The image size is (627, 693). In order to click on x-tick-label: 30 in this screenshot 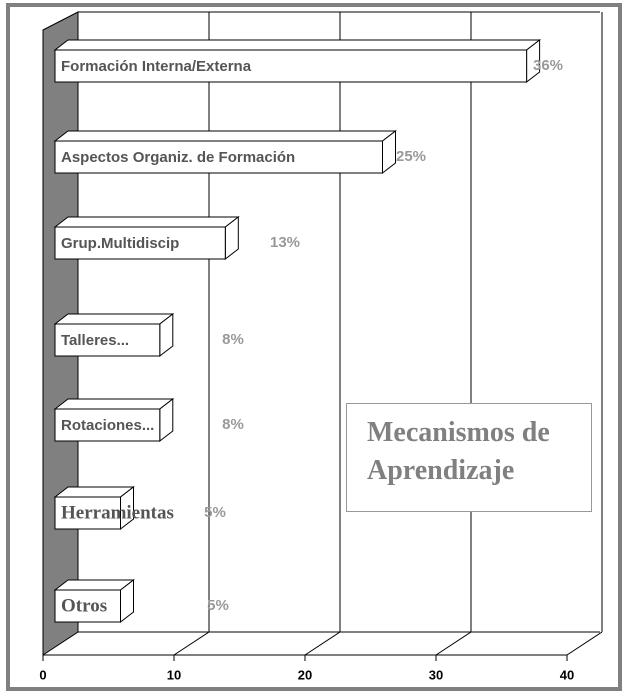, I will do `click(436, 674)`.